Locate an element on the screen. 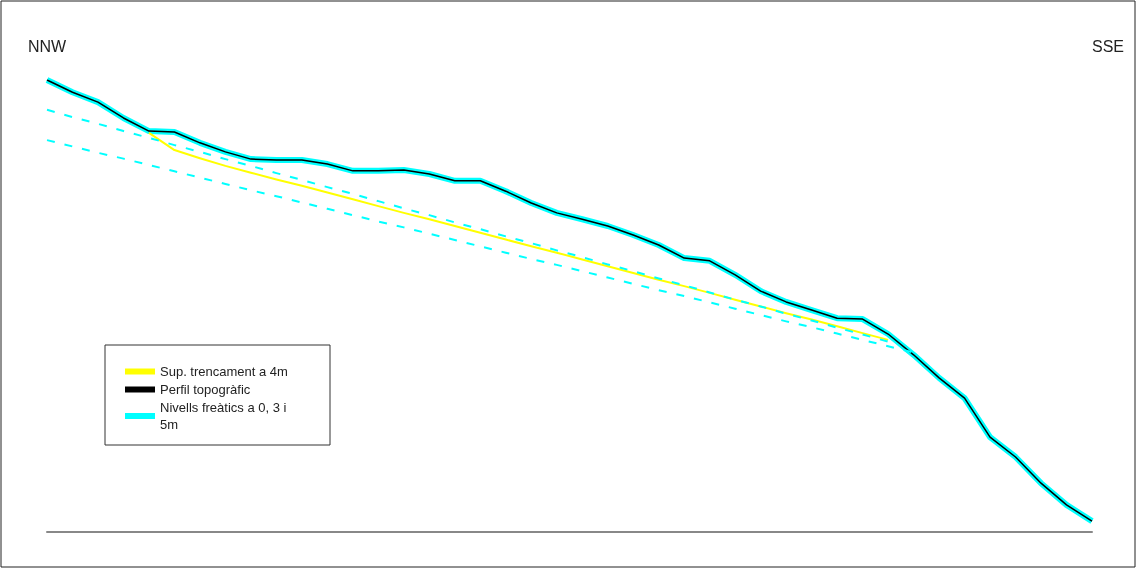 The image size is (1136, 568). legend-label: Perfil topogràfic is located at coordinates (205, 389).